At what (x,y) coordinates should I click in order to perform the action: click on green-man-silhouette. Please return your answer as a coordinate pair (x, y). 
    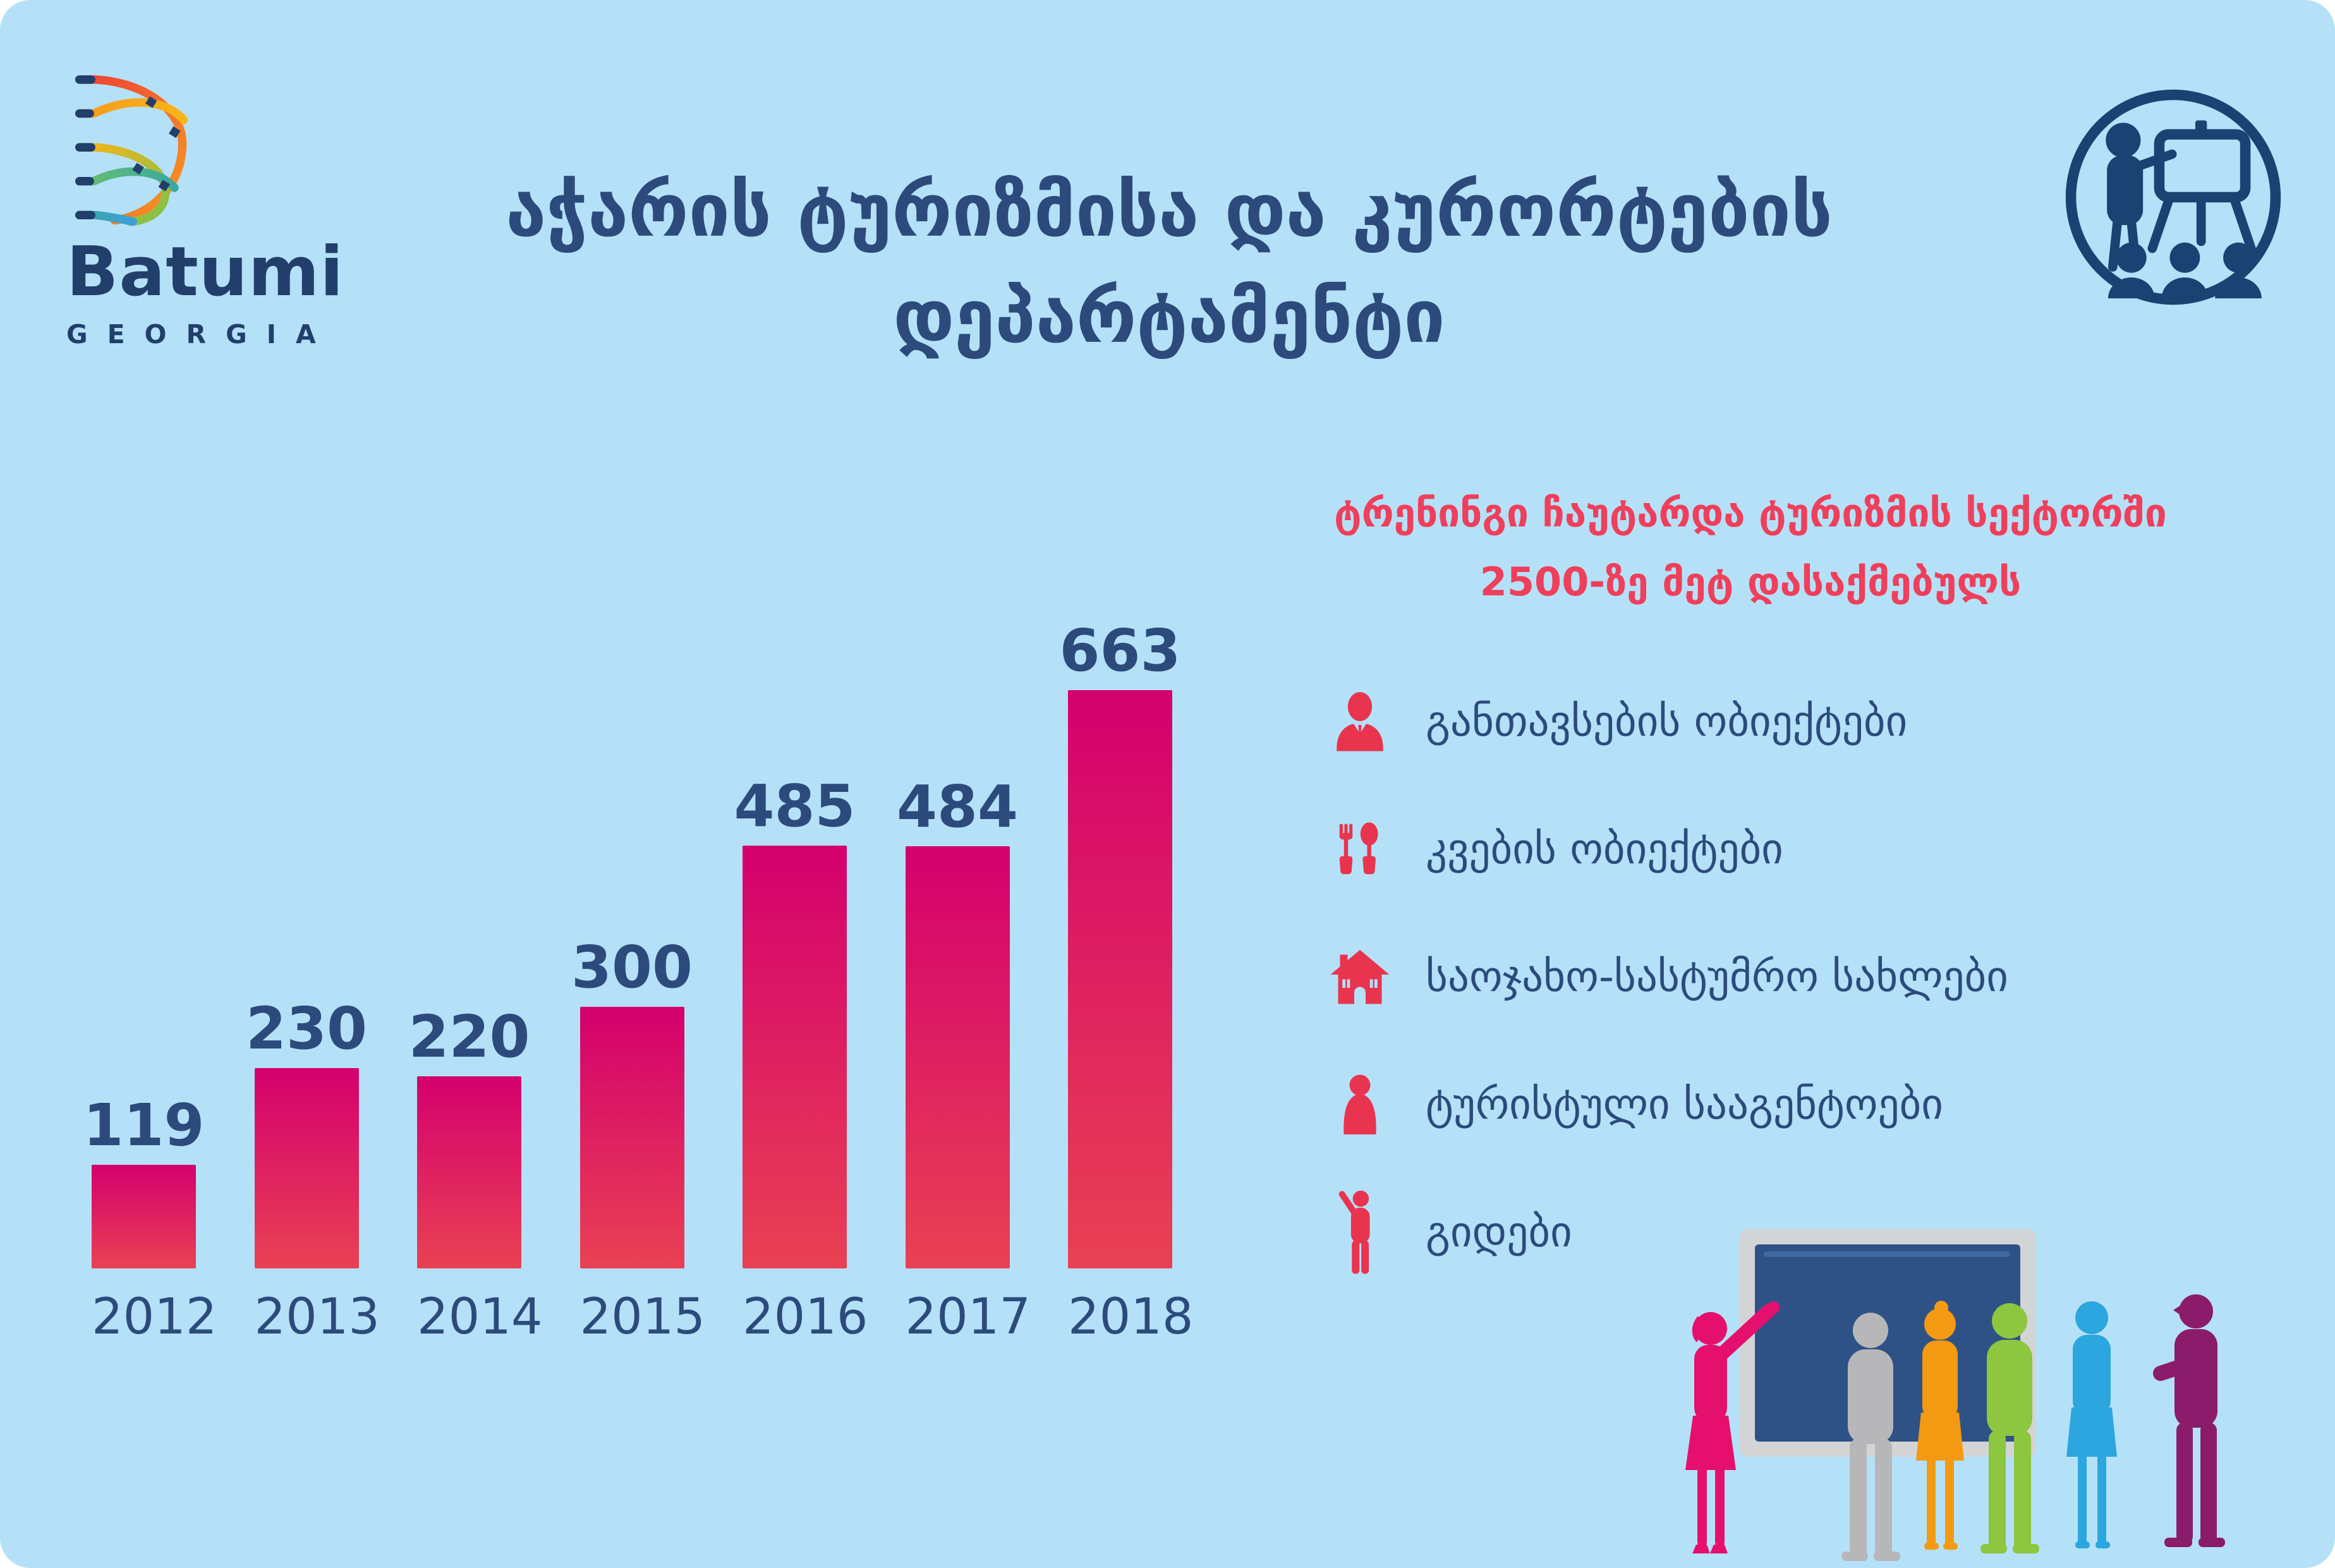
    Looking at the image, I should click on (2009, 1428).